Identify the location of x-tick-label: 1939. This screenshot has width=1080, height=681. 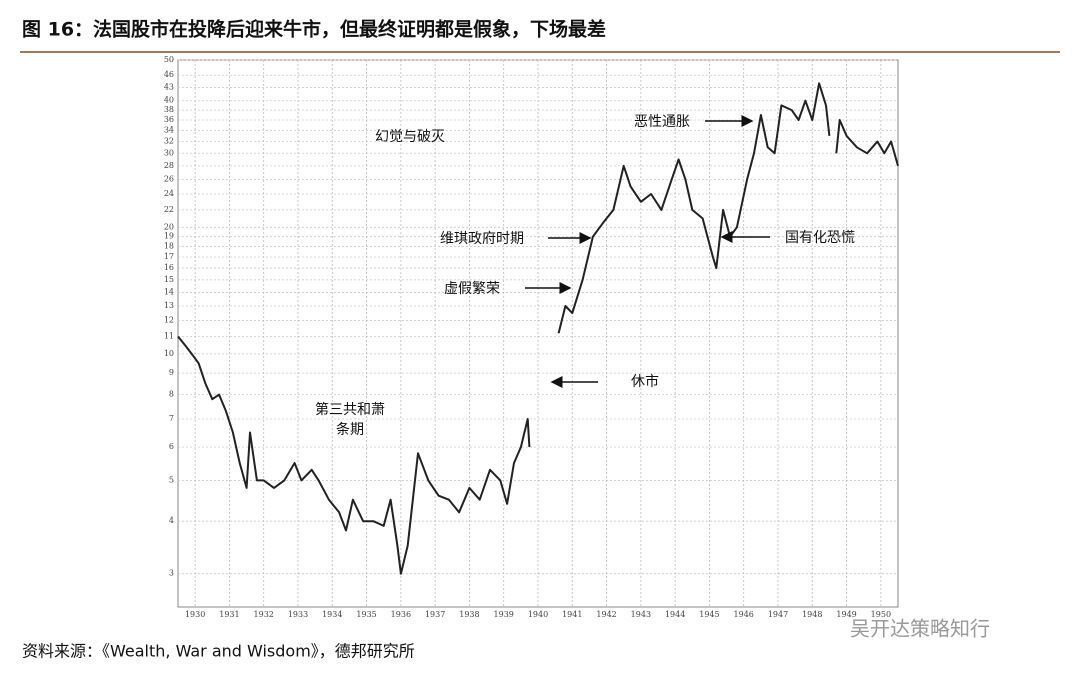
(504, 614).